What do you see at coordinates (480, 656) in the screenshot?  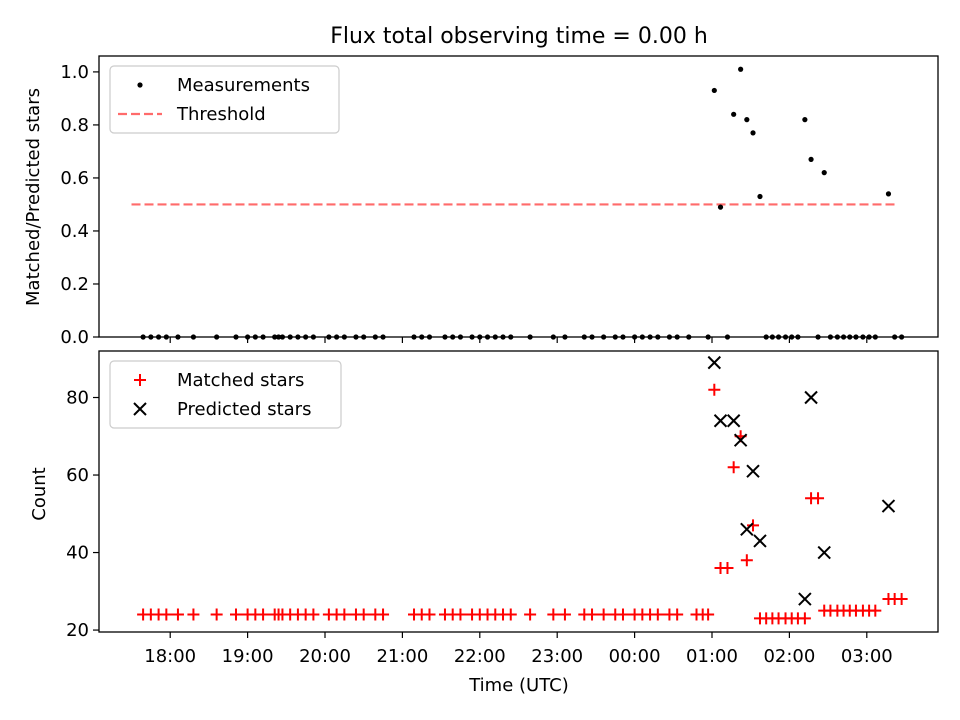 I see `x-tick-label: 22:00` at bounding box center [480, 656].